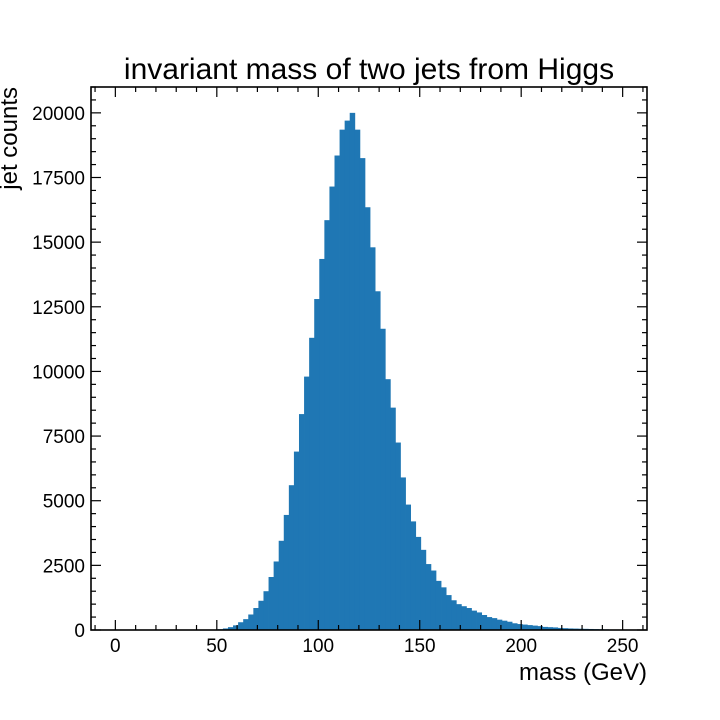 The width and height of the screenshot is (720, 720). I want to click on x-tick-label: 50, so click(216, 646).